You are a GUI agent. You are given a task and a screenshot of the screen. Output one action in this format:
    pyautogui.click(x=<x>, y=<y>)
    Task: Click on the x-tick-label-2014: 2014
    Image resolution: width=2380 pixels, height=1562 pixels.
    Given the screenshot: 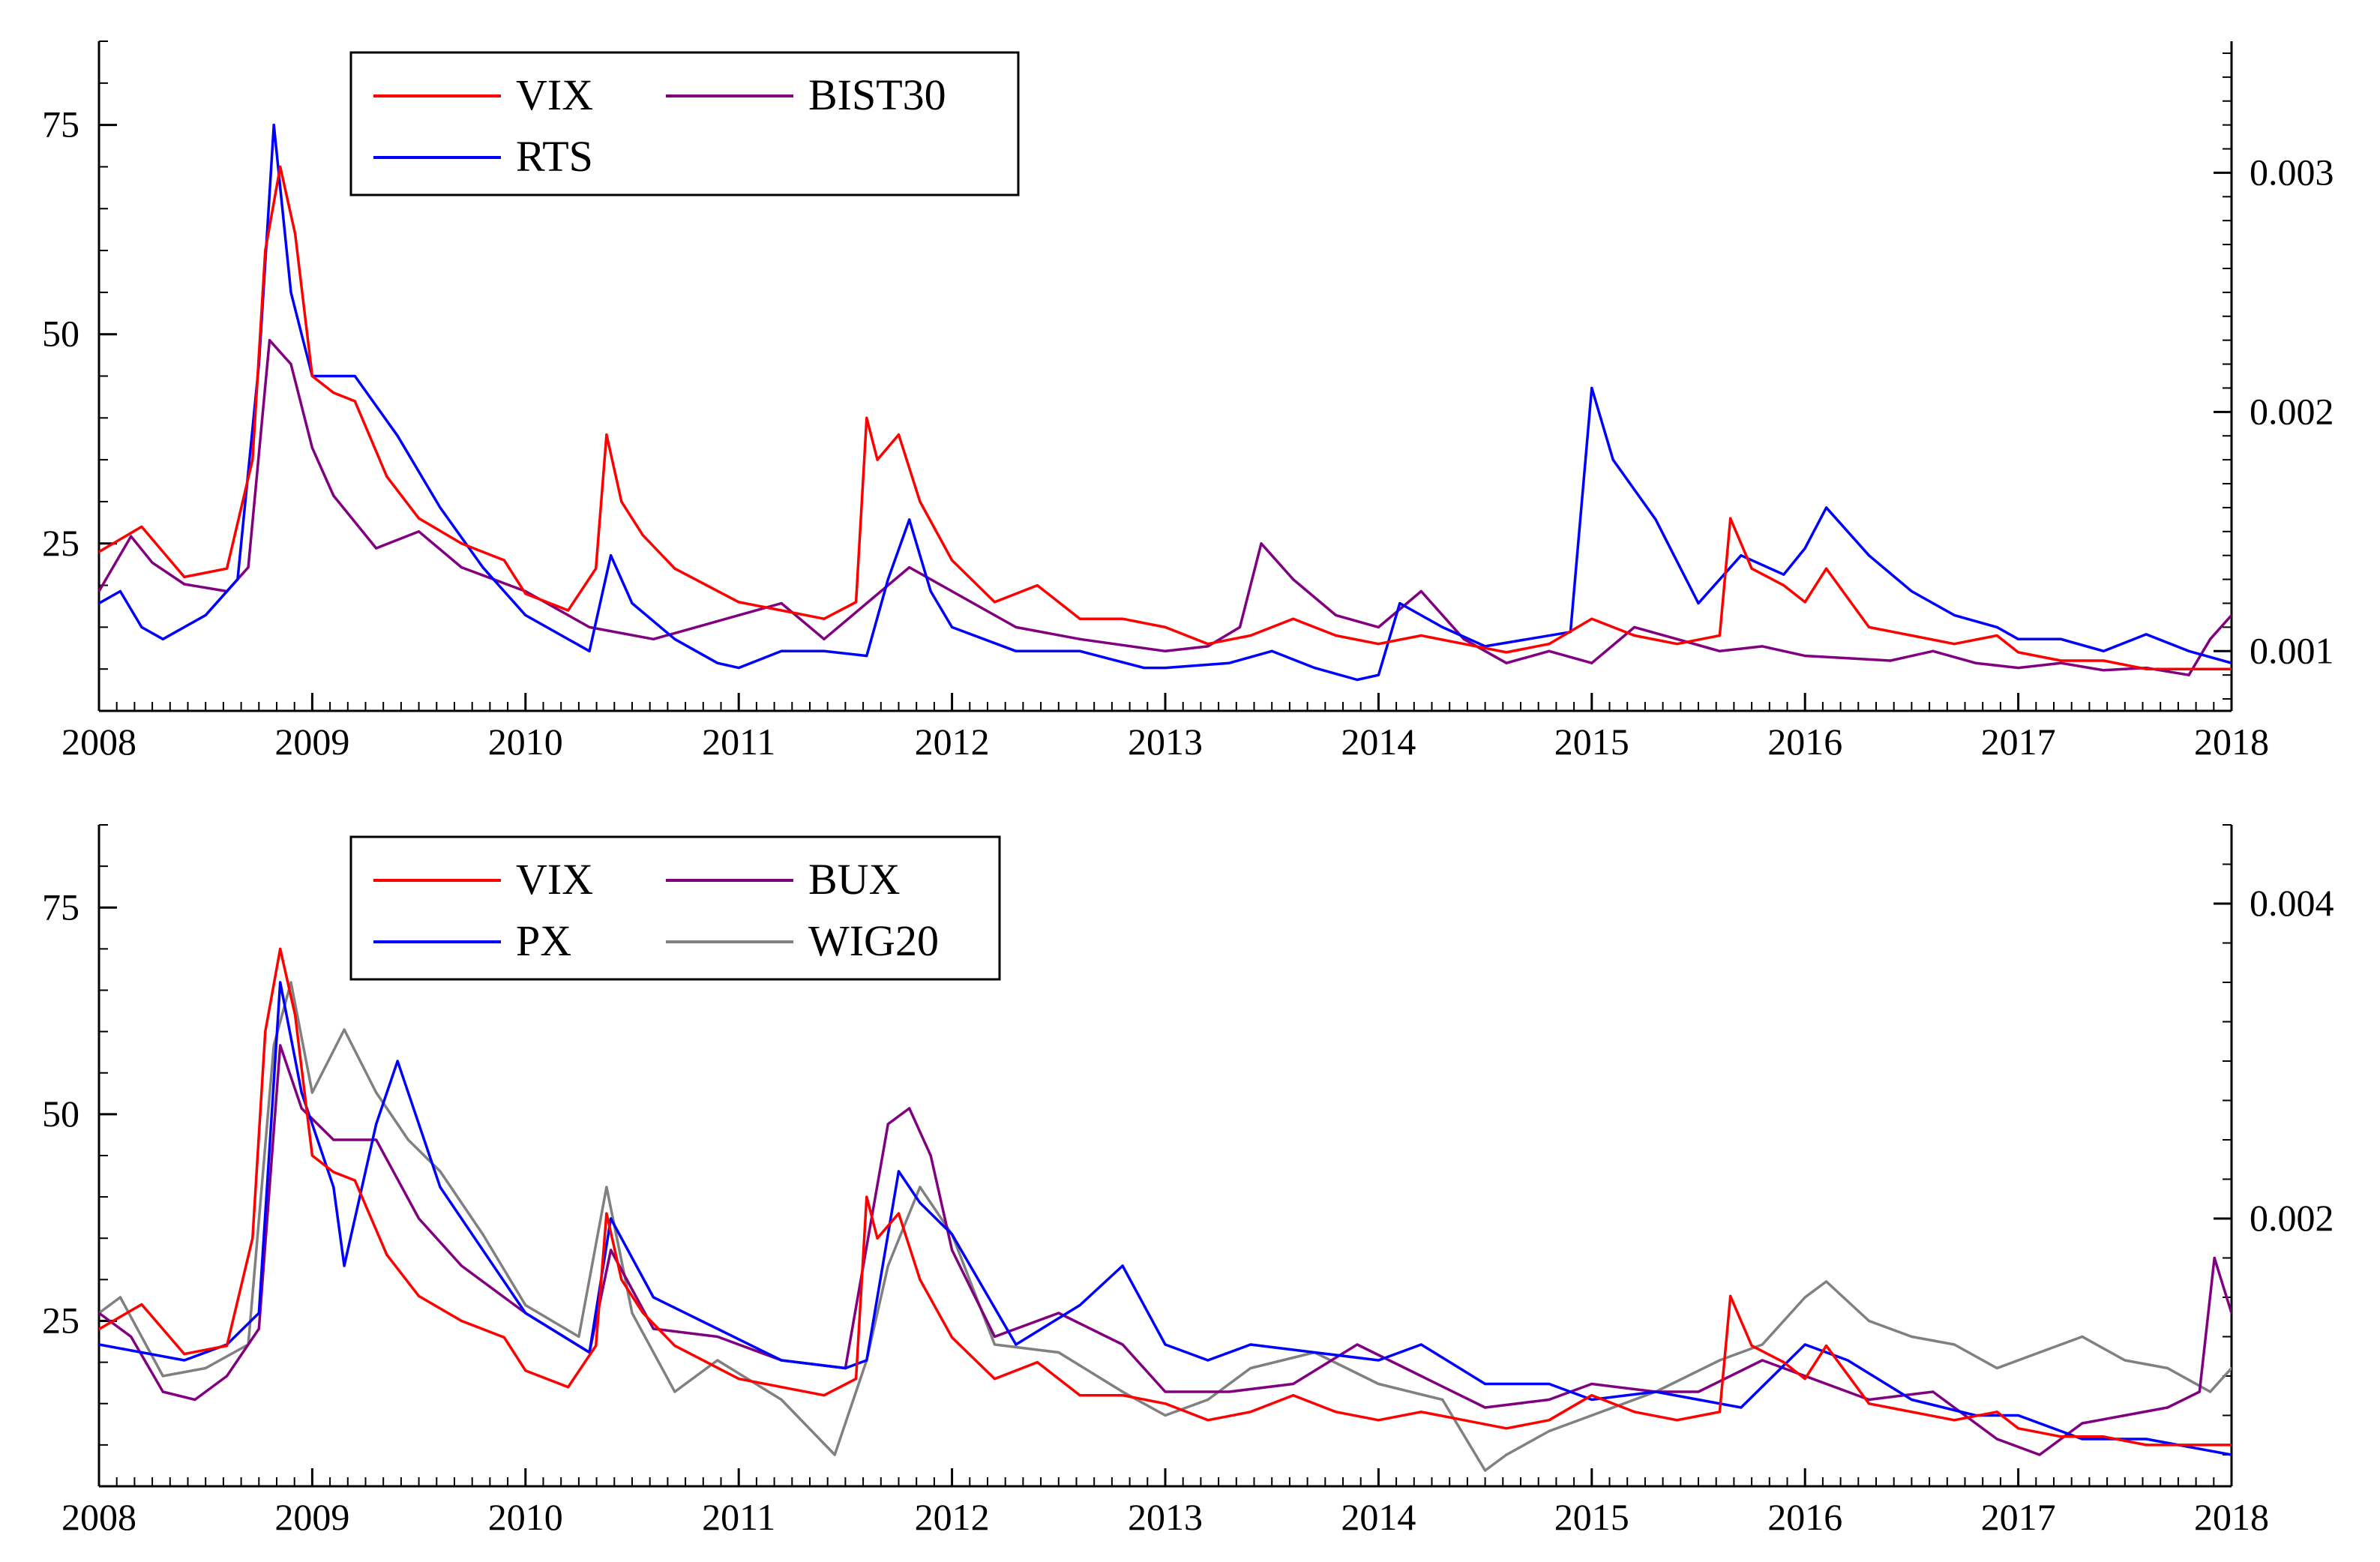 What is the action you would take?
    pyautogui.click(x=1378, y=742)
    